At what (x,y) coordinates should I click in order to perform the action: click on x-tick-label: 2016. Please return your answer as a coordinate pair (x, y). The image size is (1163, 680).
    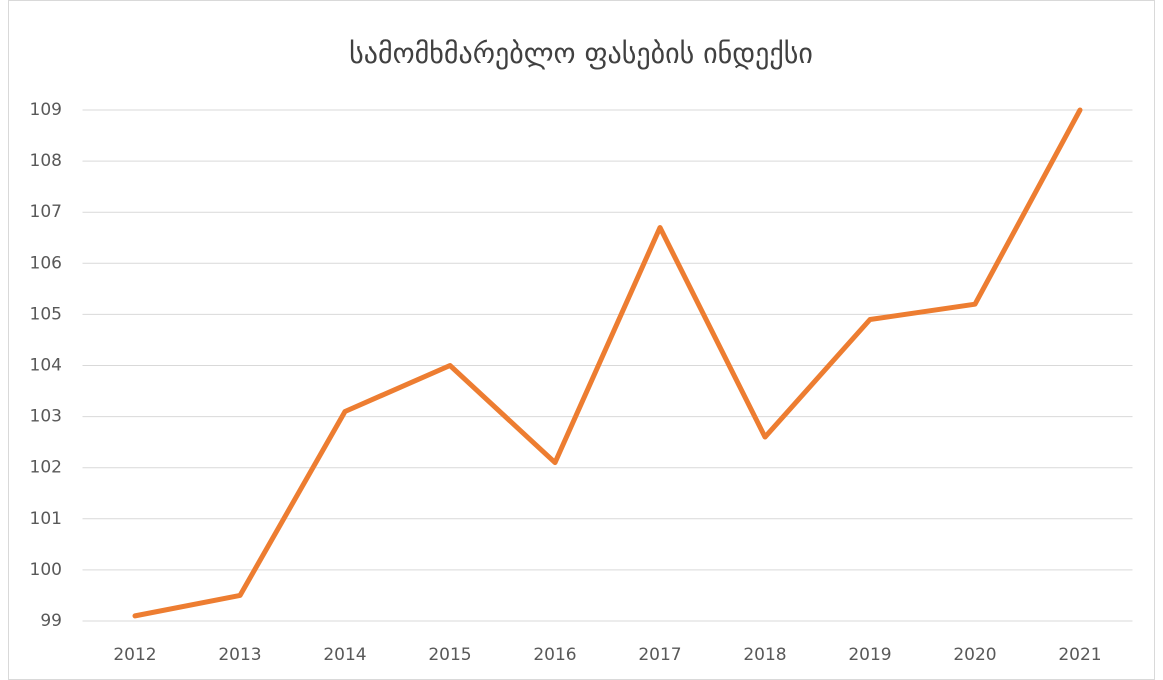
    Looking at the image, I should click on (554, 655).